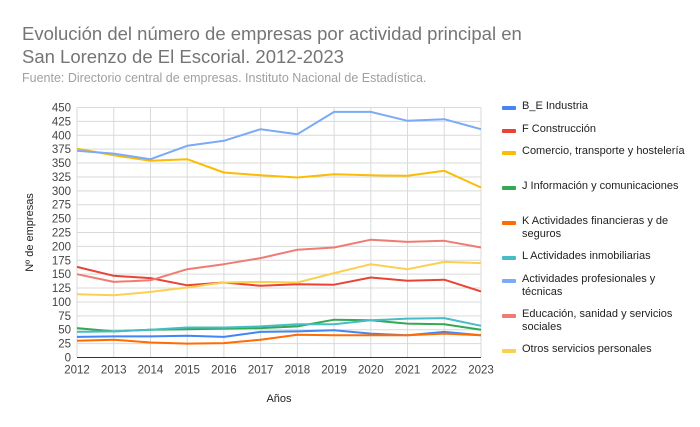  What do you see at coordinates (61, 303) in the screenshot?
I see `y-tick-label: 100` at bounding box center [61, 303].